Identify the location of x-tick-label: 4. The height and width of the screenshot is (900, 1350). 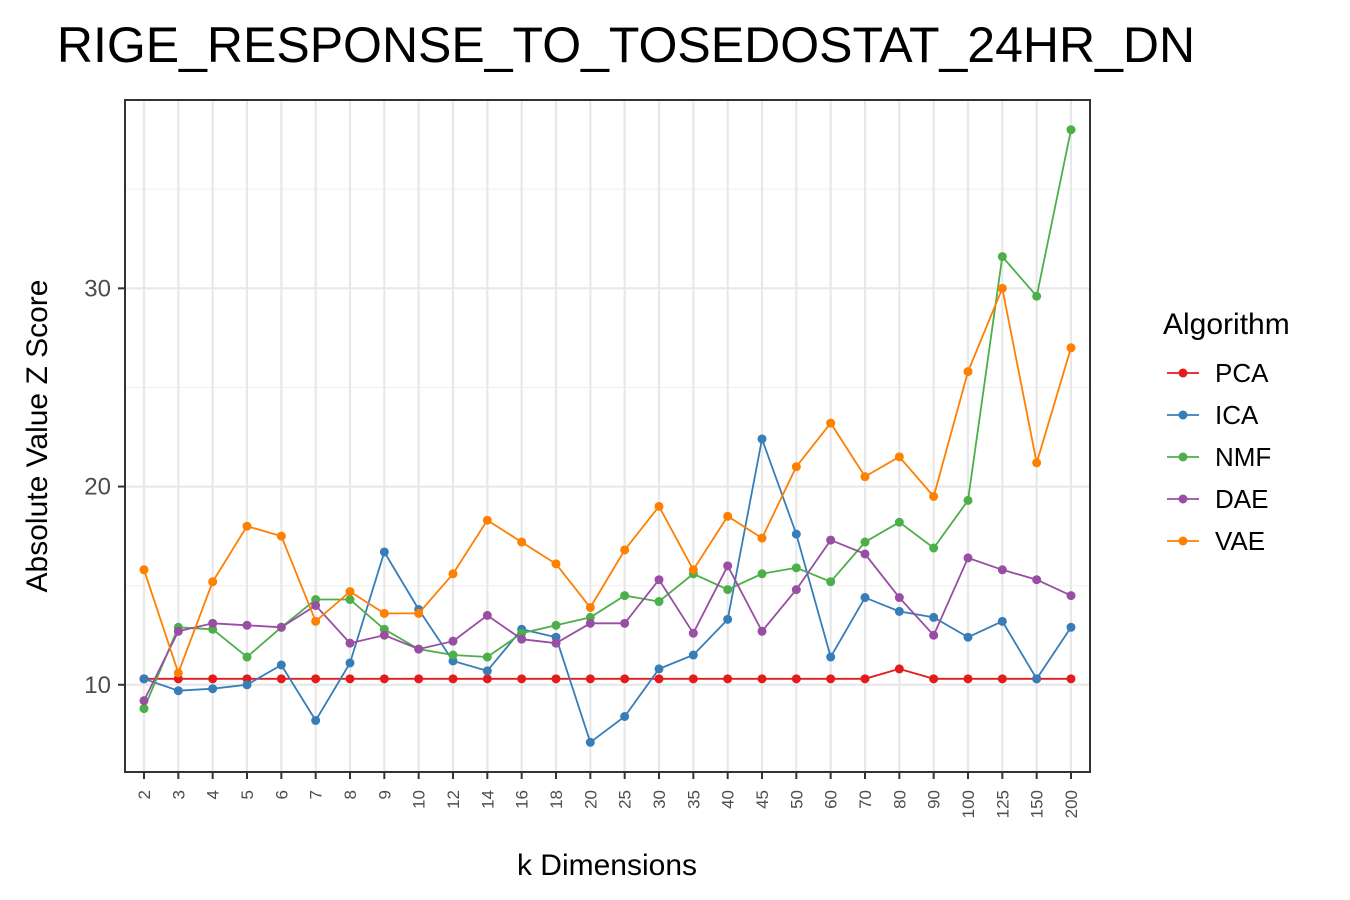
(213, 794).